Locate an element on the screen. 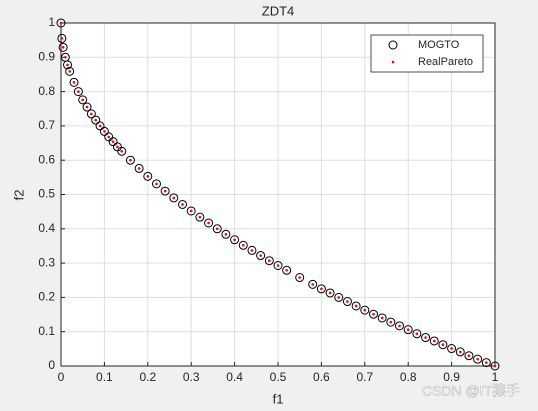 The image size is (538, 411). y-tick-label: 1 is located at coordinates (51, 22).